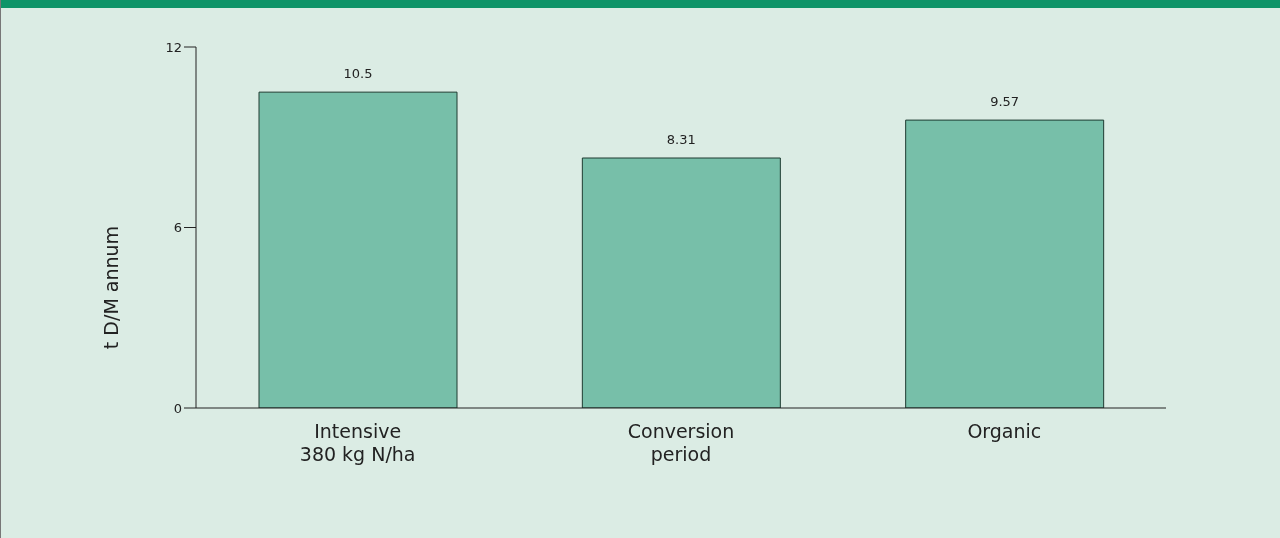 The image size is (1280, 538). Describe the element at coordinates (358, 74) in the screenshot. I see `data-label: 10.5` at that location.